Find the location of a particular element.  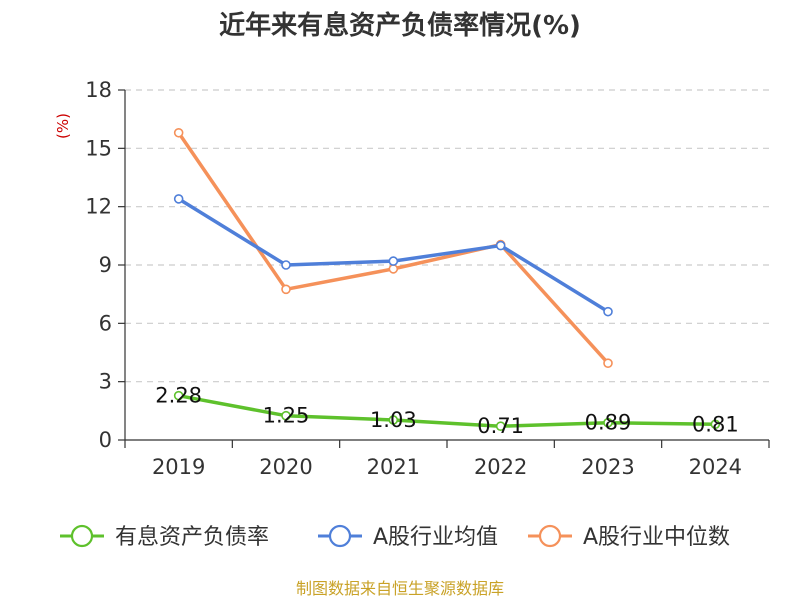

x-tick-label-2019: 2019 is located at coordinates (178, 467).